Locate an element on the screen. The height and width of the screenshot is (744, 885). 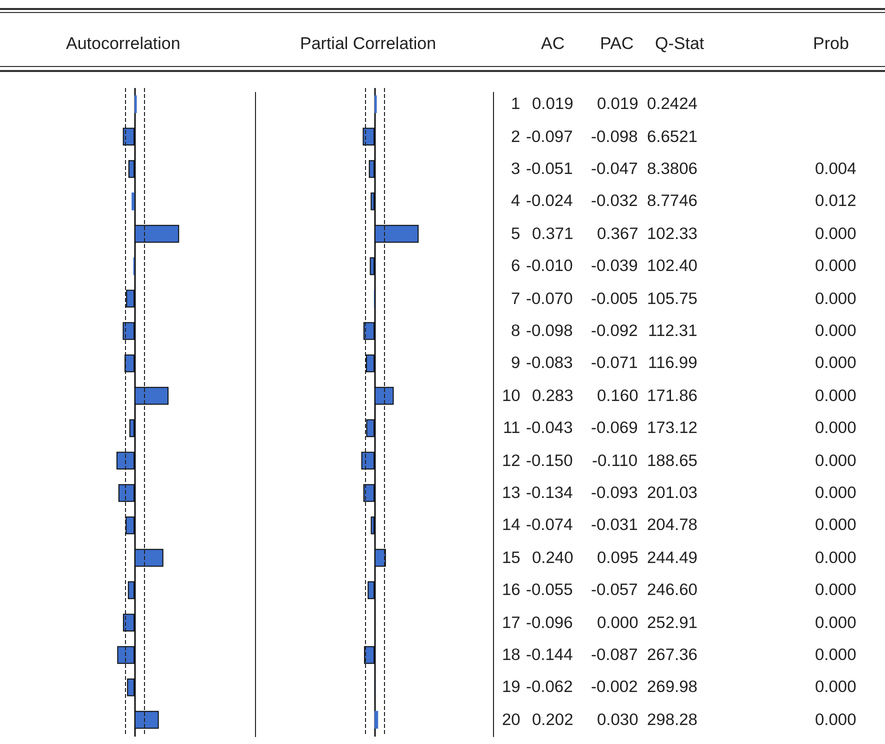
data-label: 0.000 is located at coordinates (617, 622).